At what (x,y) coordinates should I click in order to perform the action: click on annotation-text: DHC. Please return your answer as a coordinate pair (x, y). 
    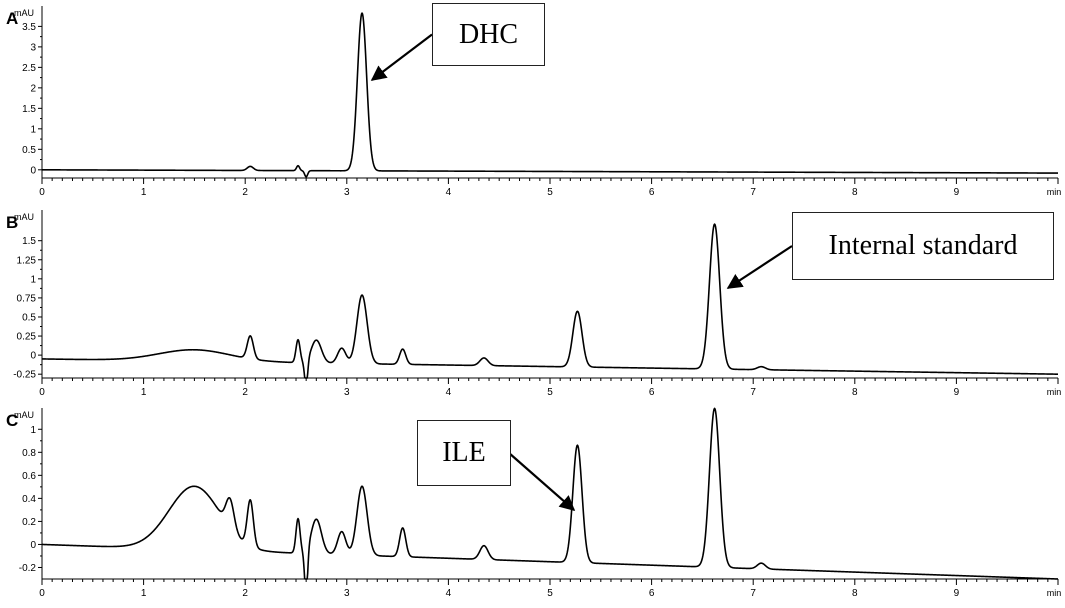
    Looking at the image, I should click on (488, 34).